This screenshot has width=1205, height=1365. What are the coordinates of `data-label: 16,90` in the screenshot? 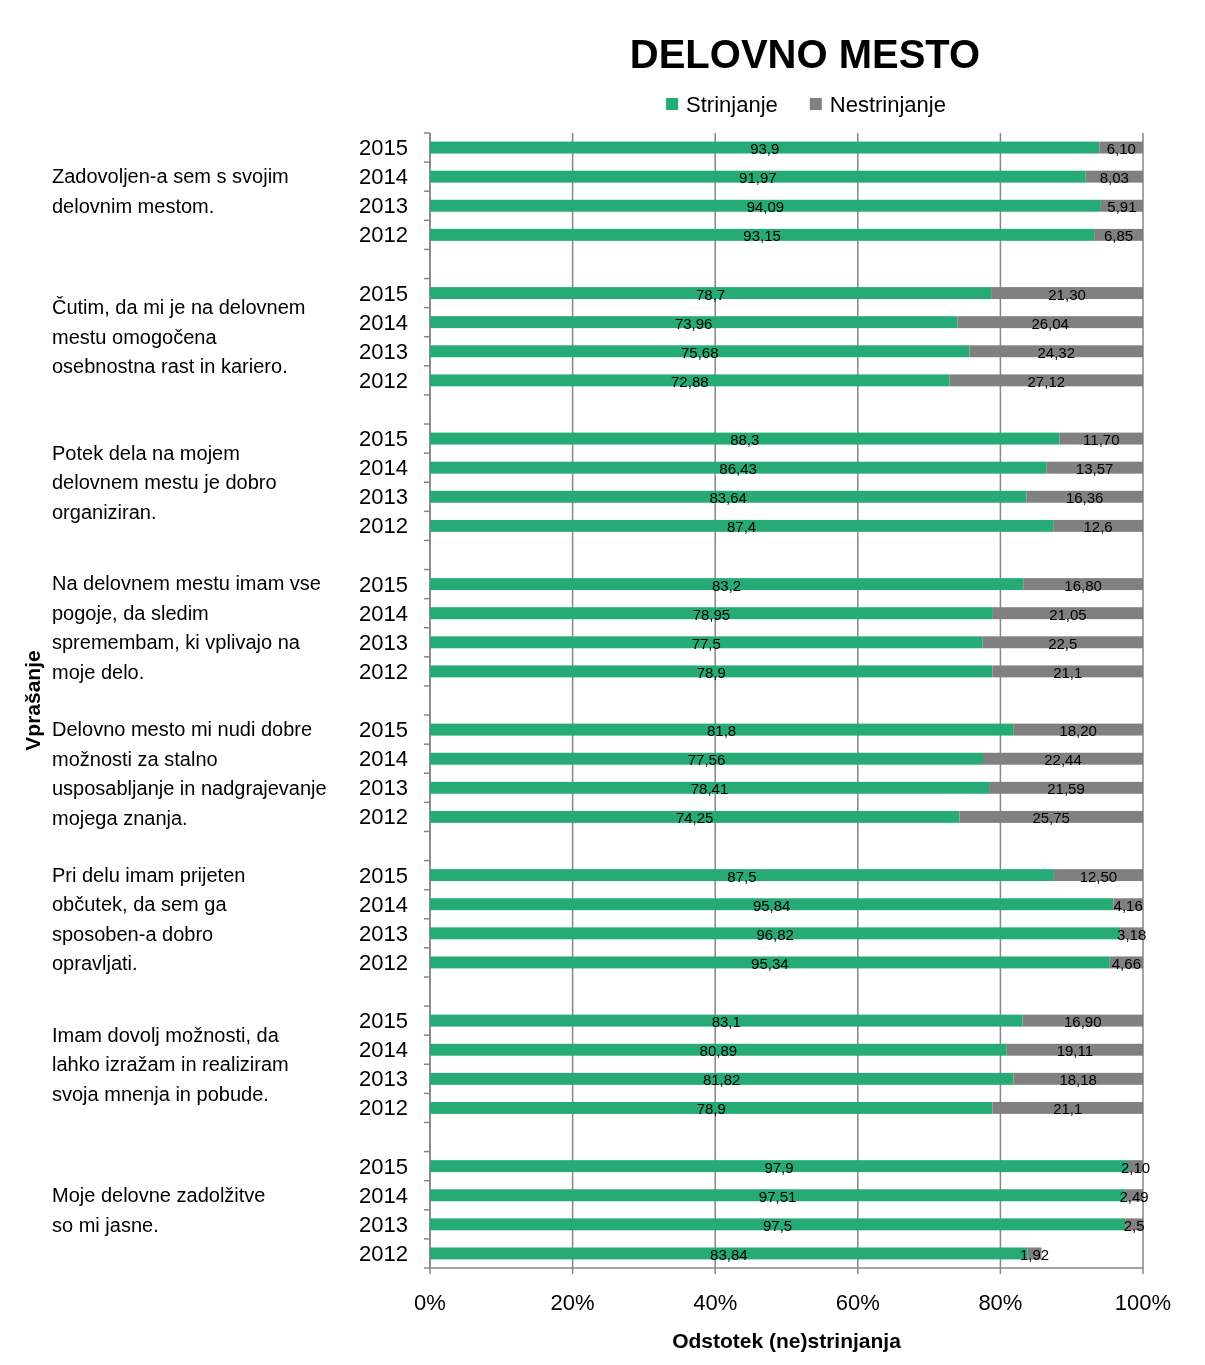 It's located at (1082, 1022).